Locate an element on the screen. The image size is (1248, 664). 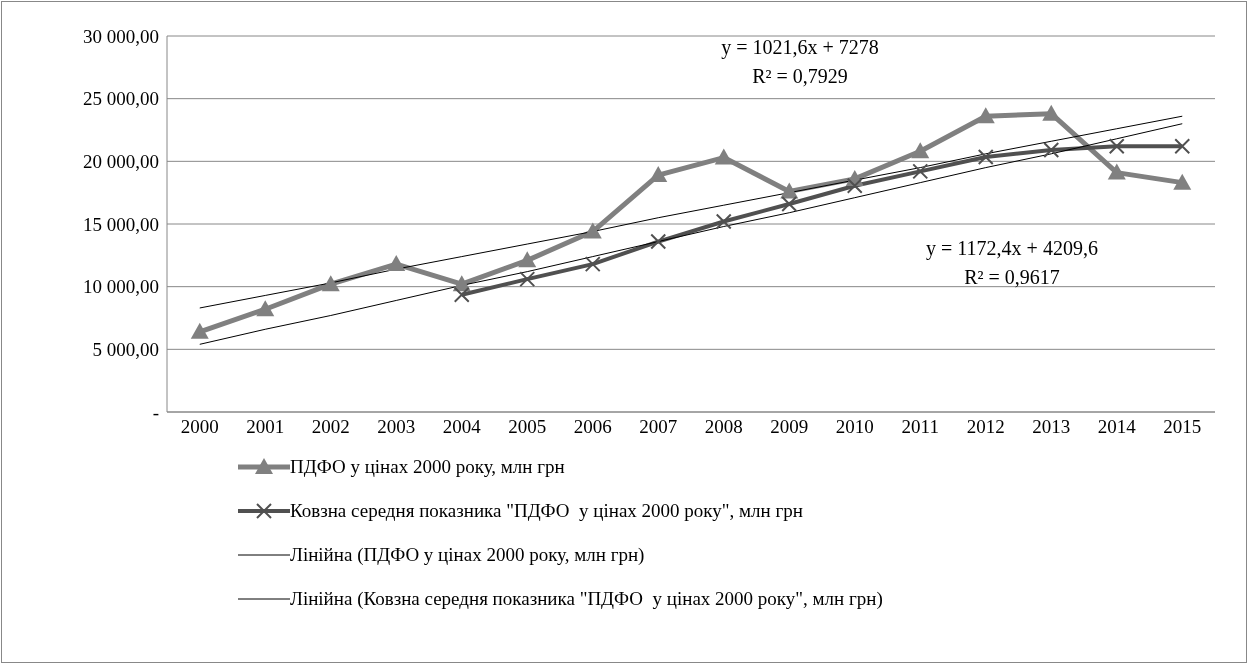
x-tick-label: 2002 is located at coordinates (330, 427).